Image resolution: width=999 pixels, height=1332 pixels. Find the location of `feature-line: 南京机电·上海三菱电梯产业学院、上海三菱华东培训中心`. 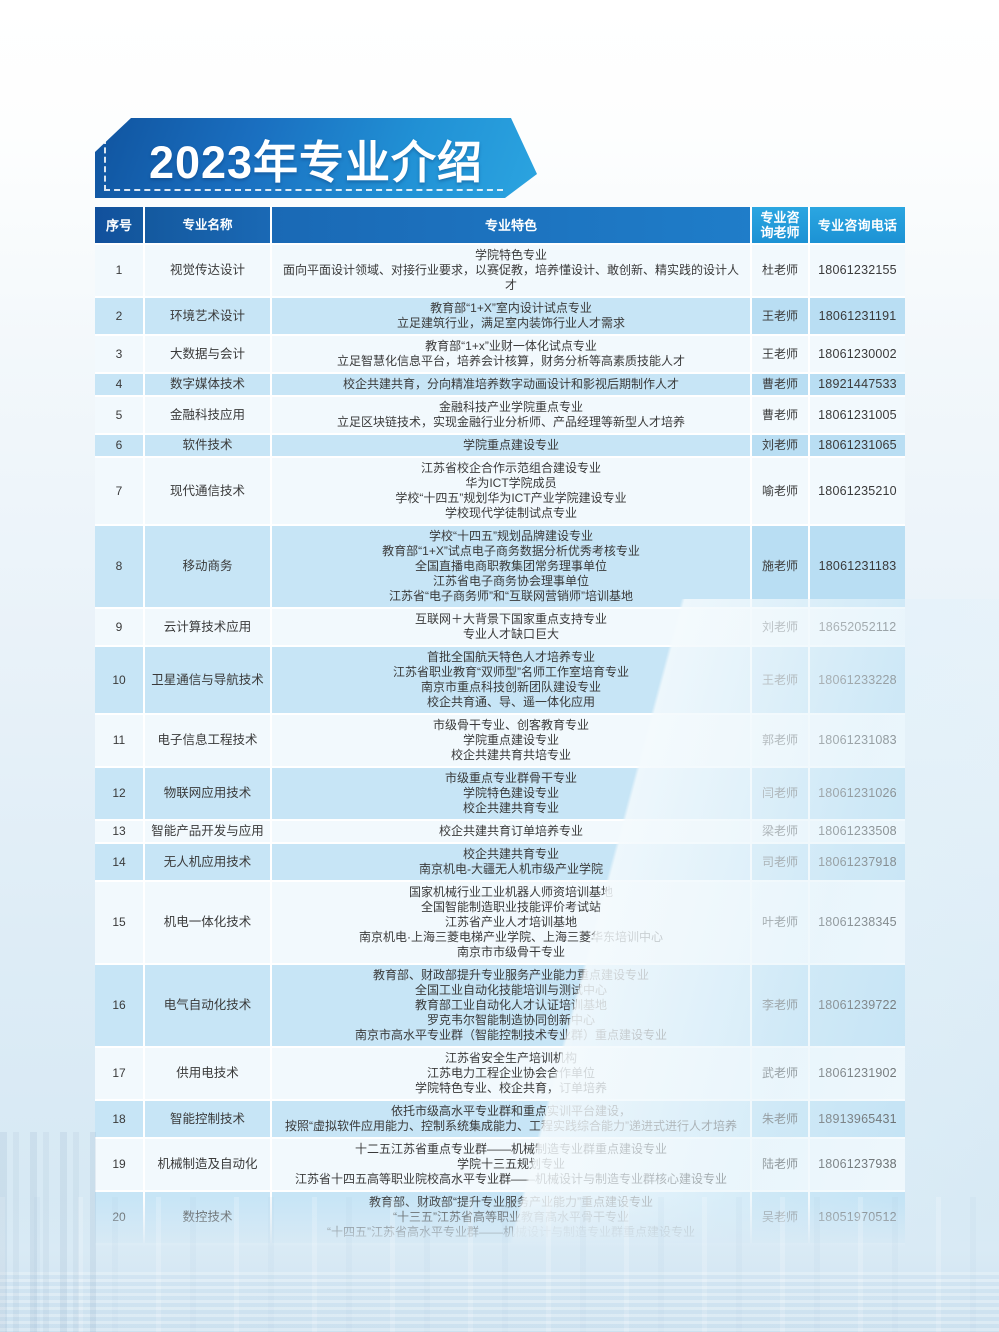

feature-line: 南京机电·上海三菱电梯产业学院、上海三菱华东培训中心 is located at coordinates (511, 937).